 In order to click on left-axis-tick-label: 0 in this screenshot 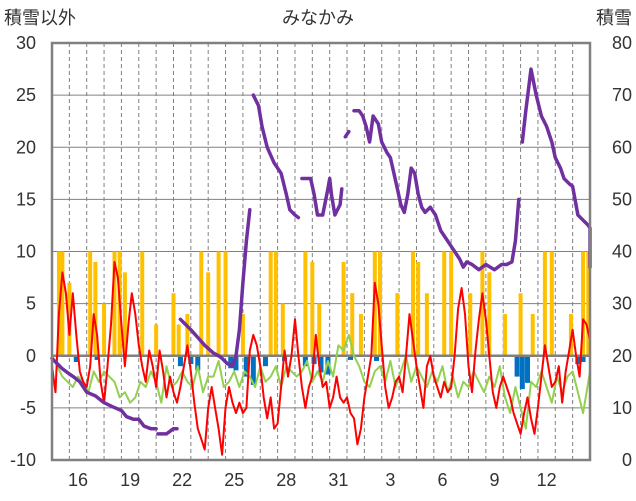, I will do `click(31, 356)`.